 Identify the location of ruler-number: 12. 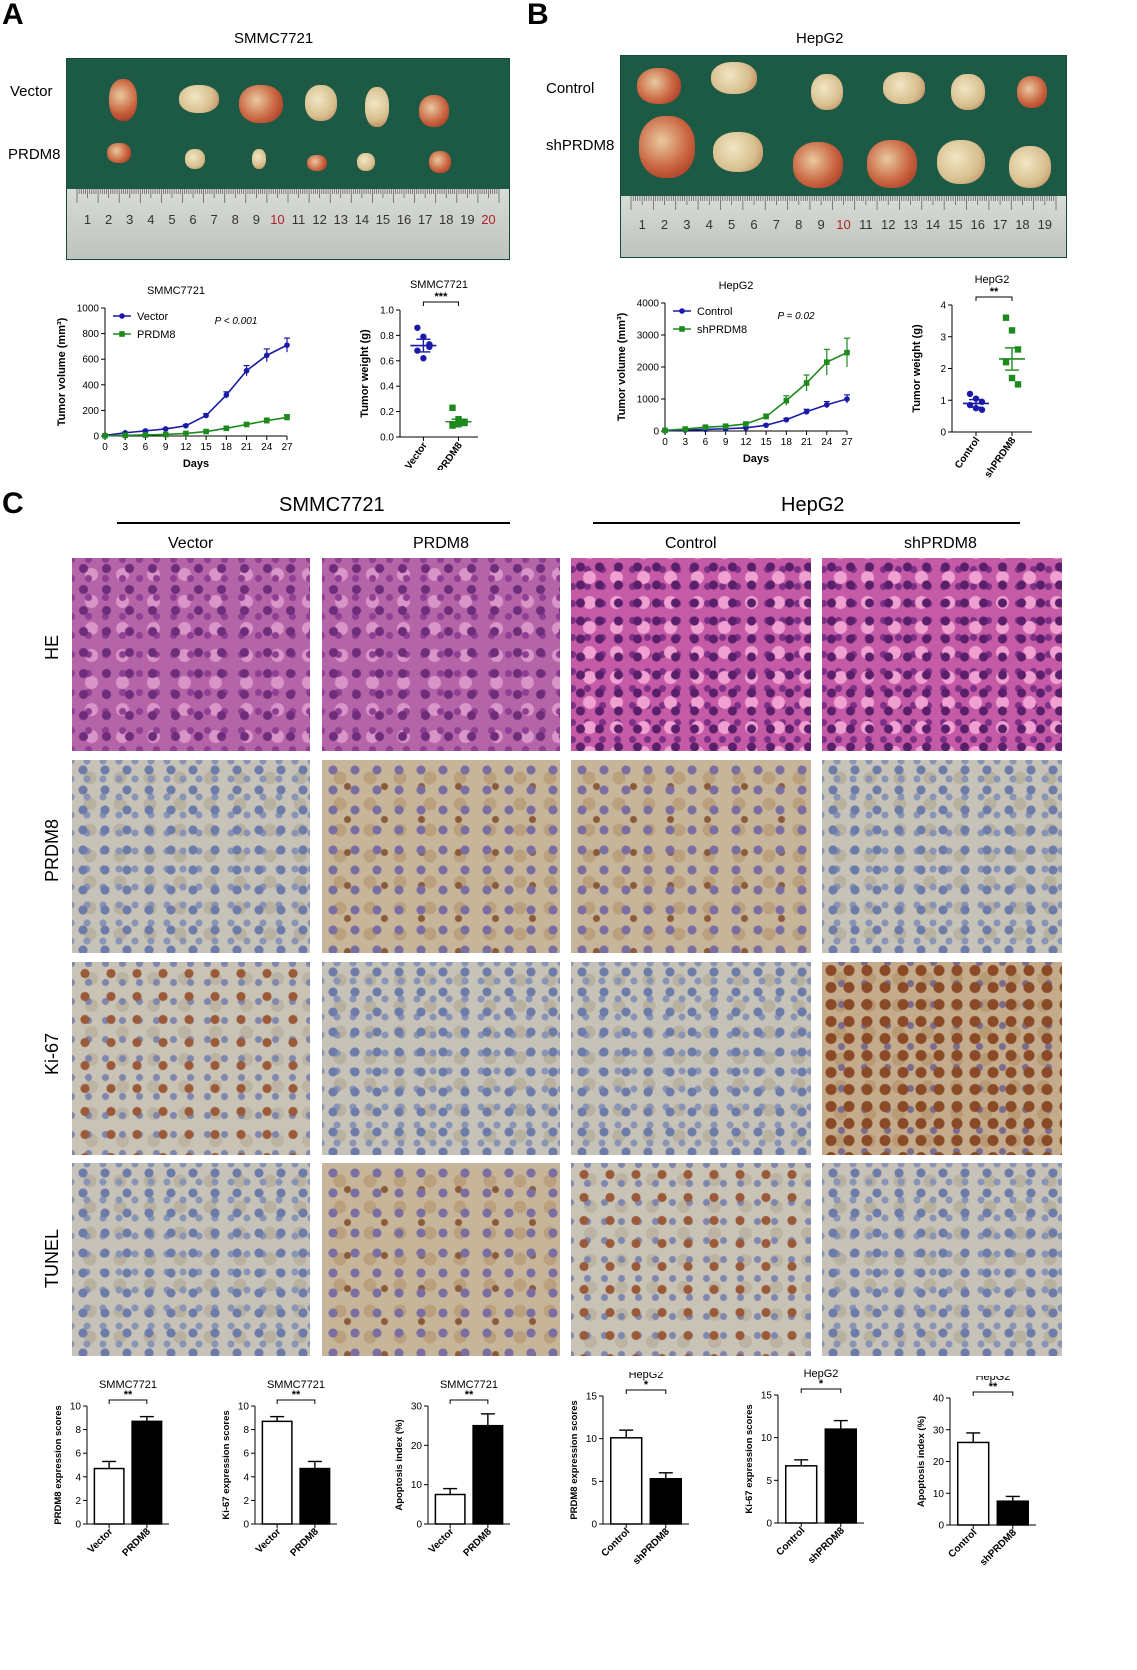
(888, 224).